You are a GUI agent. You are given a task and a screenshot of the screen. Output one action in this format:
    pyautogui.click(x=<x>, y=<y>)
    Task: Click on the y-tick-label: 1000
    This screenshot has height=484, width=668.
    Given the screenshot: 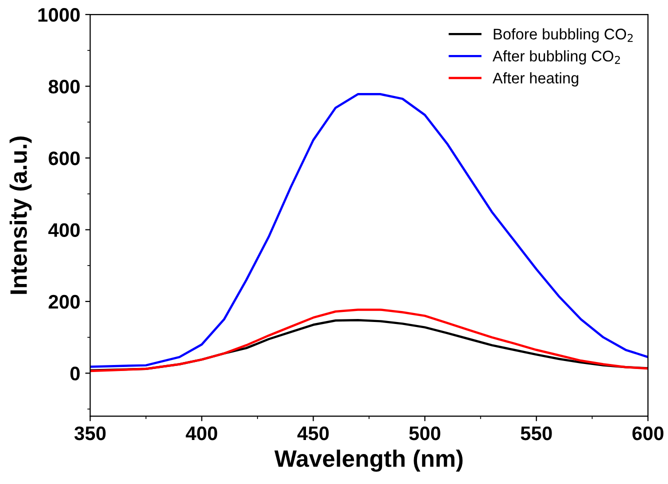 What is the action you would take?
    pyautogui.click(x=59, y=15)
    